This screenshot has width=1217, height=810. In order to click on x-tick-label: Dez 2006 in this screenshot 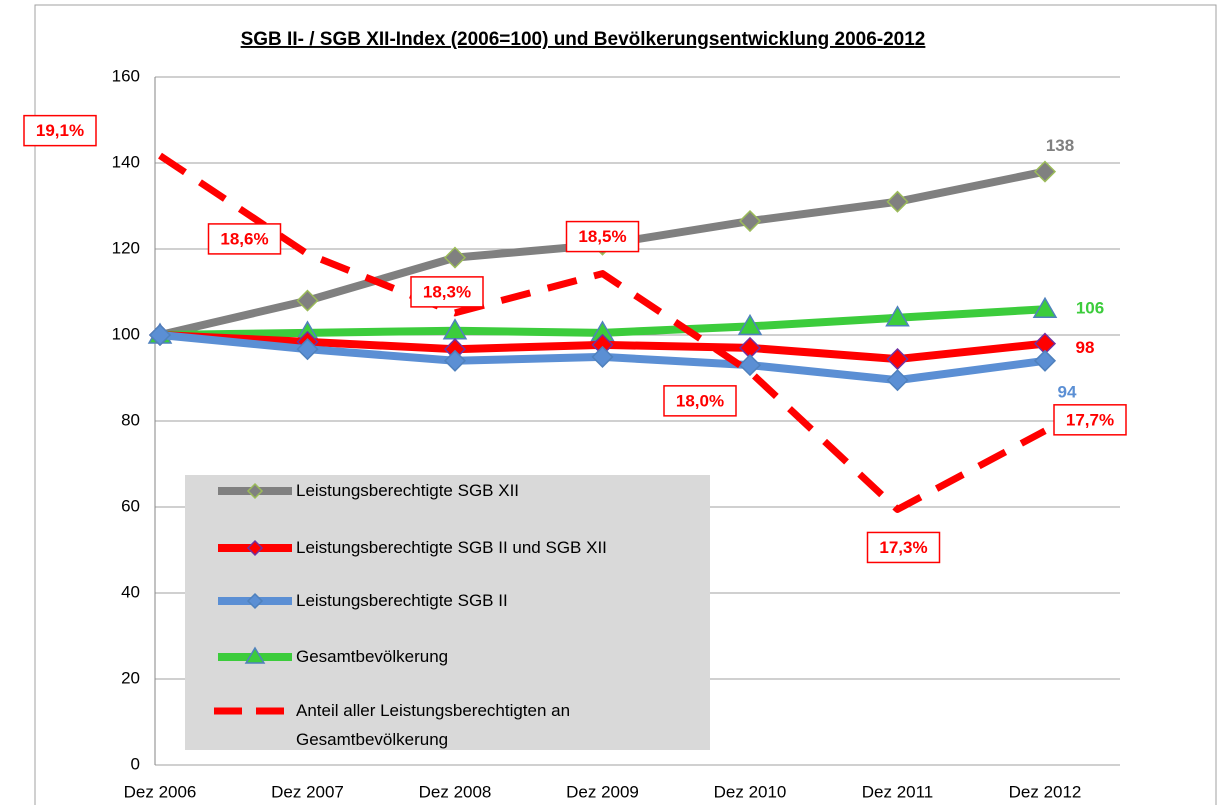, I will do `click(160, 791)`.